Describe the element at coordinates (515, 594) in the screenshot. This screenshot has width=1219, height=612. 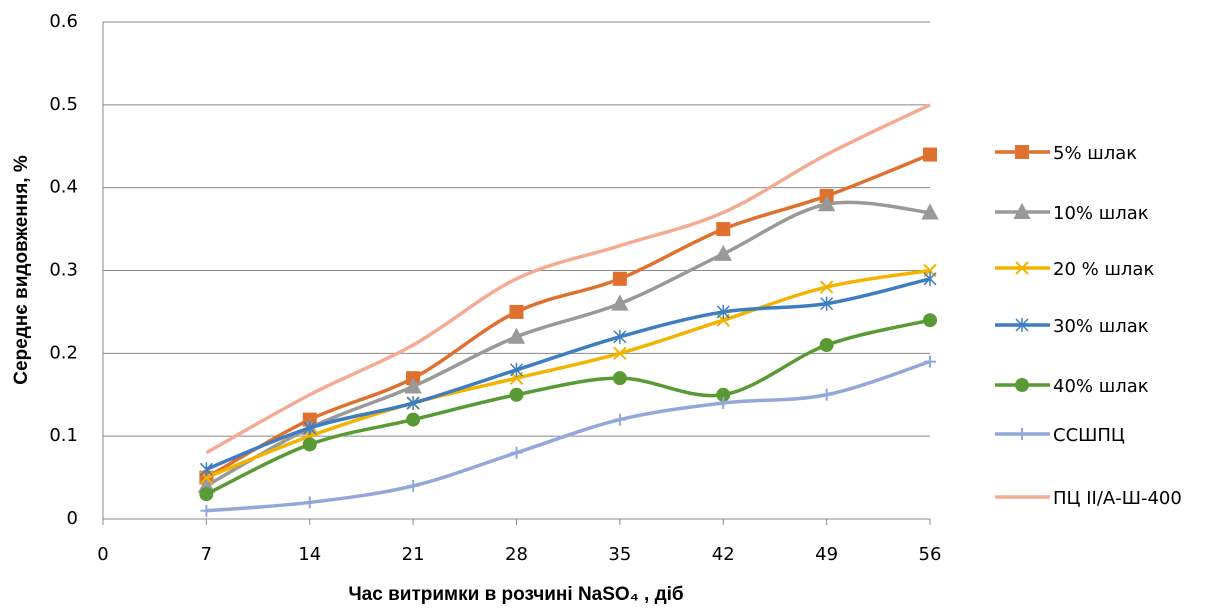
I see `x-axis-title: Час витримки в розчині NaSO₄ , діб` at that location.